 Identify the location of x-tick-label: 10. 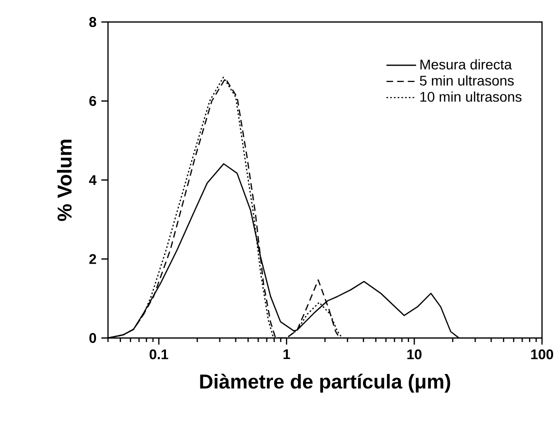
(414, 354).